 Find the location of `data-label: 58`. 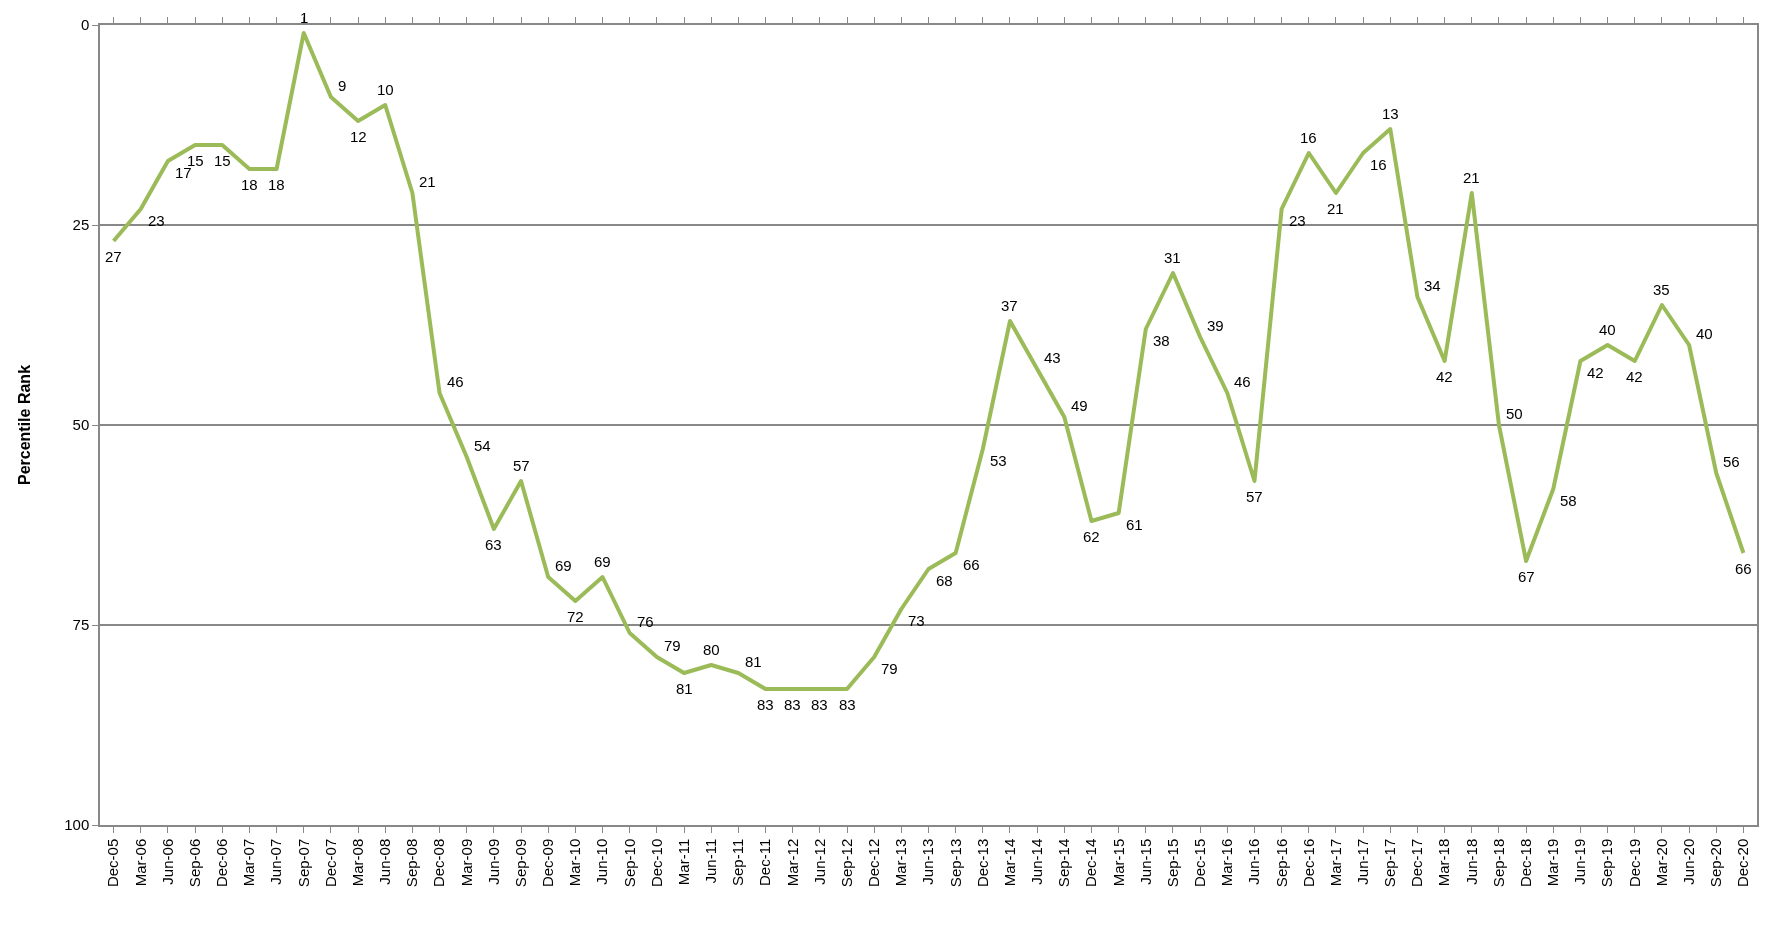

data-label: 58 is located at coordinates (1568, 500).